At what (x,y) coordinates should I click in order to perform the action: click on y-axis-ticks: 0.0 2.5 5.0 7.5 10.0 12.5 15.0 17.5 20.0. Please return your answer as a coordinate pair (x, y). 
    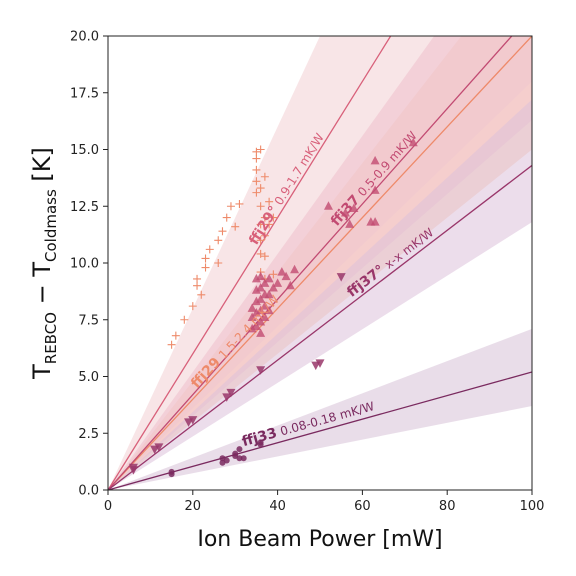
    Looking at the image, I should click on (89, 264).